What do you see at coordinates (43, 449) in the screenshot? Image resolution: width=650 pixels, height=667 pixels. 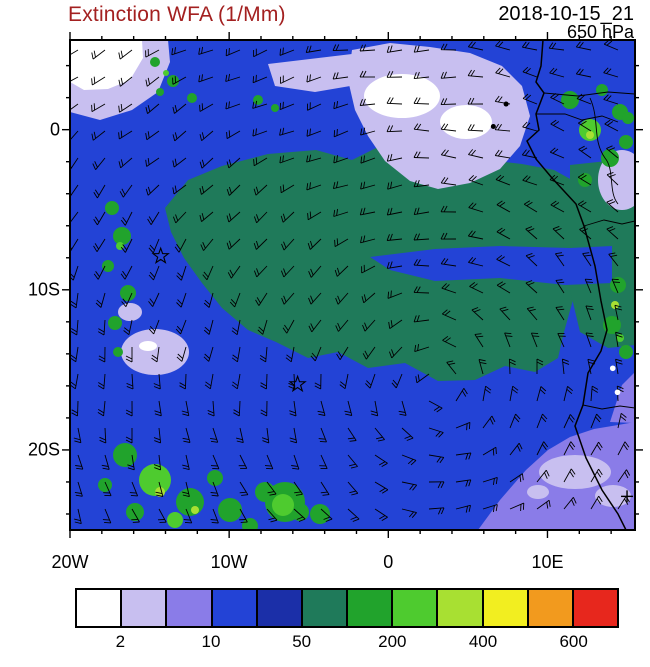 I see `y-axis-label: 20S` at bounding box center [43, 449].